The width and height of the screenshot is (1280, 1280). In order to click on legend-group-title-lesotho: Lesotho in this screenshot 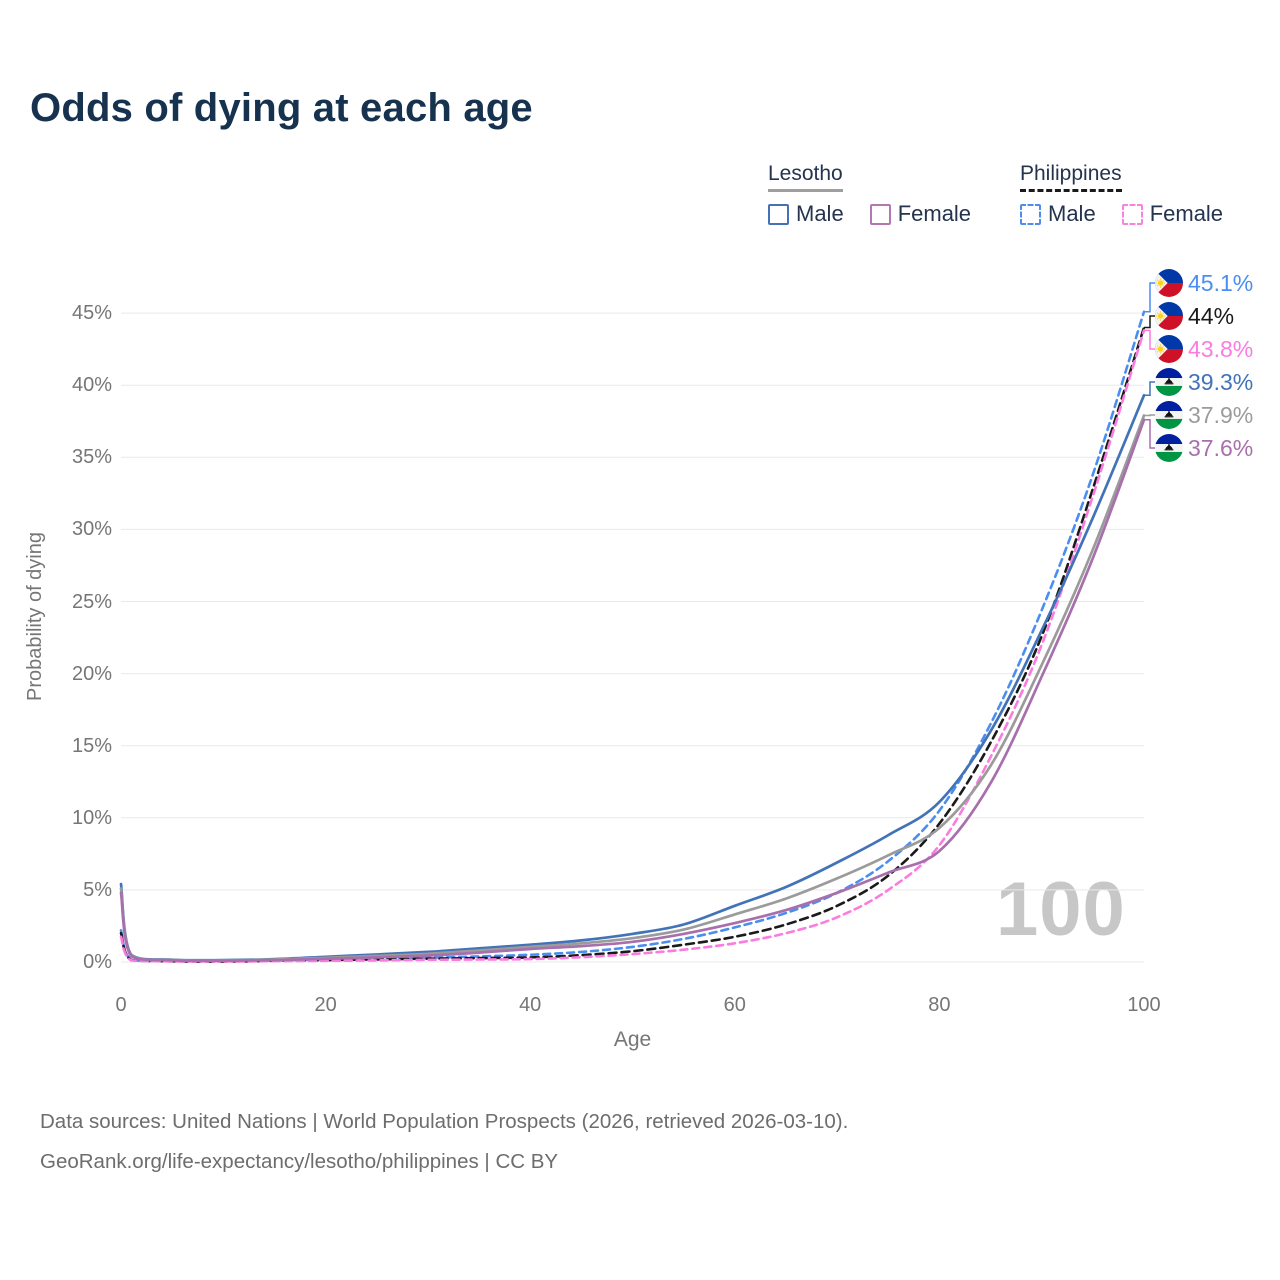, I will do `click(805, 177)`.